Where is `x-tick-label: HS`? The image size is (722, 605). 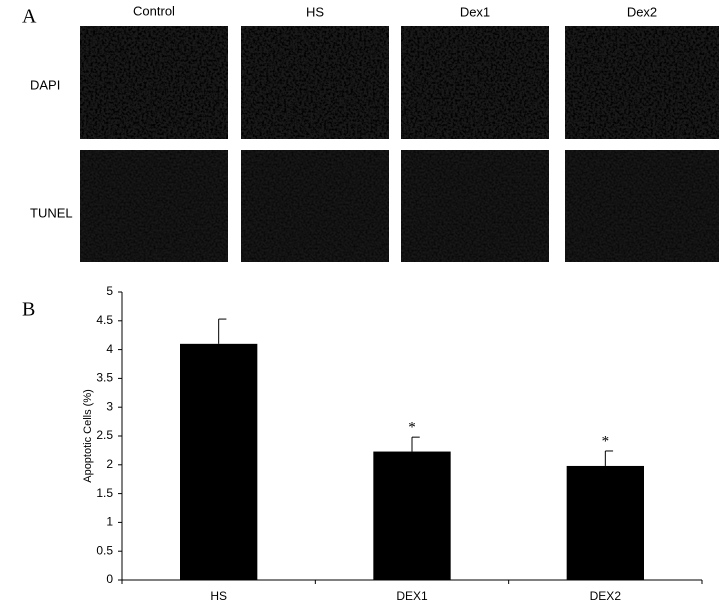
x-tick-label: HS is located at coordinates (218, 596).